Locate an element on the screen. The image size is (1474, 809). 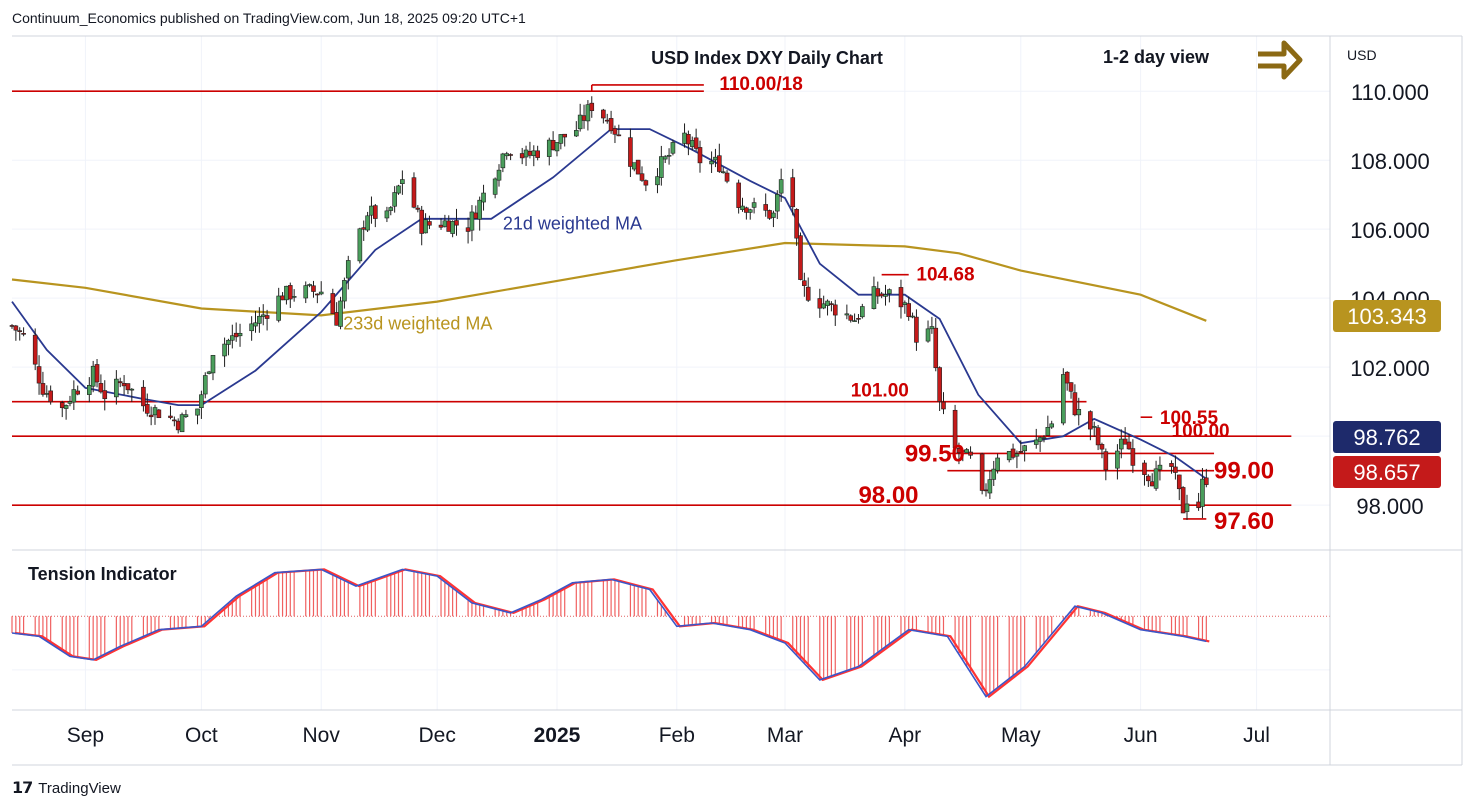
view-label: 1-2 day view is located at coordinates (1156, 57).